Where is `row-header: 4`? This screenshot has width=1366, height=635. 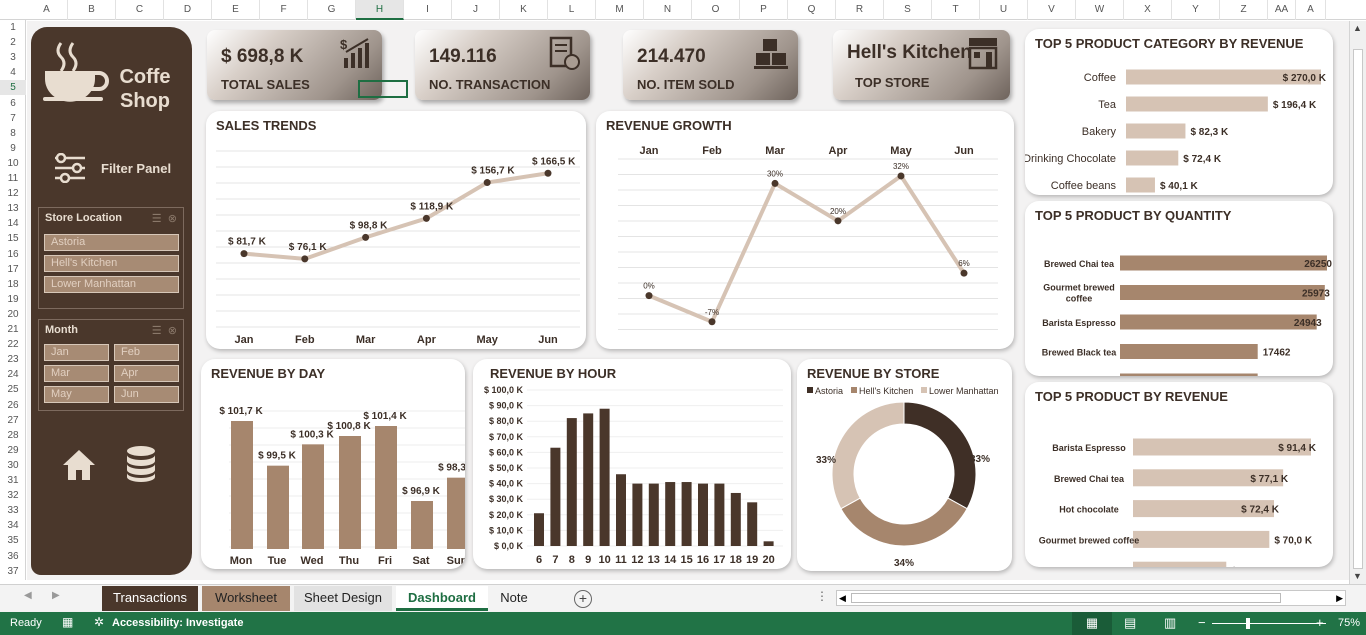 row-header: 4 is located at coordinates (13, 73).